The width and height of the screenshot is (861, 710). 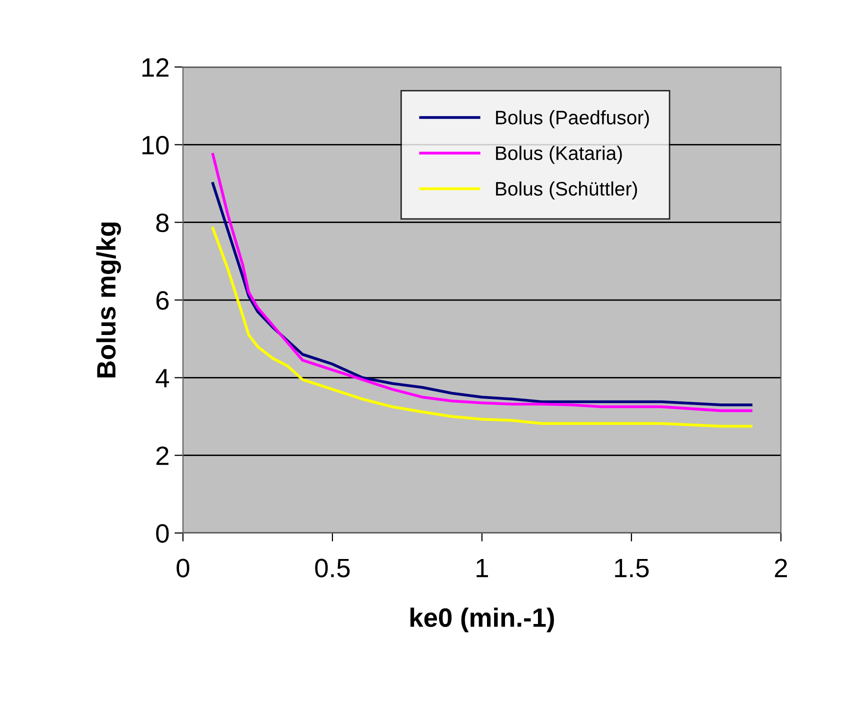 I want to click on y-tick-label: 2, so click(x=162, y=455).